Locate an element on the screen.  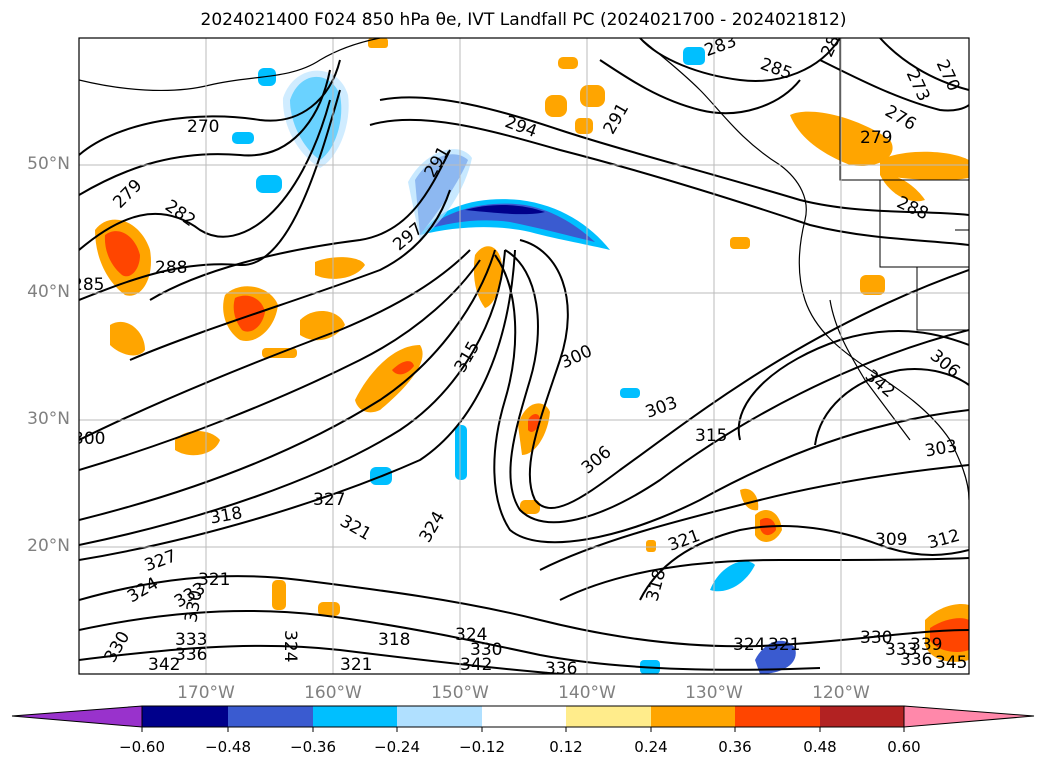
lat-label: 20°N is located at coordinates (48, 546).